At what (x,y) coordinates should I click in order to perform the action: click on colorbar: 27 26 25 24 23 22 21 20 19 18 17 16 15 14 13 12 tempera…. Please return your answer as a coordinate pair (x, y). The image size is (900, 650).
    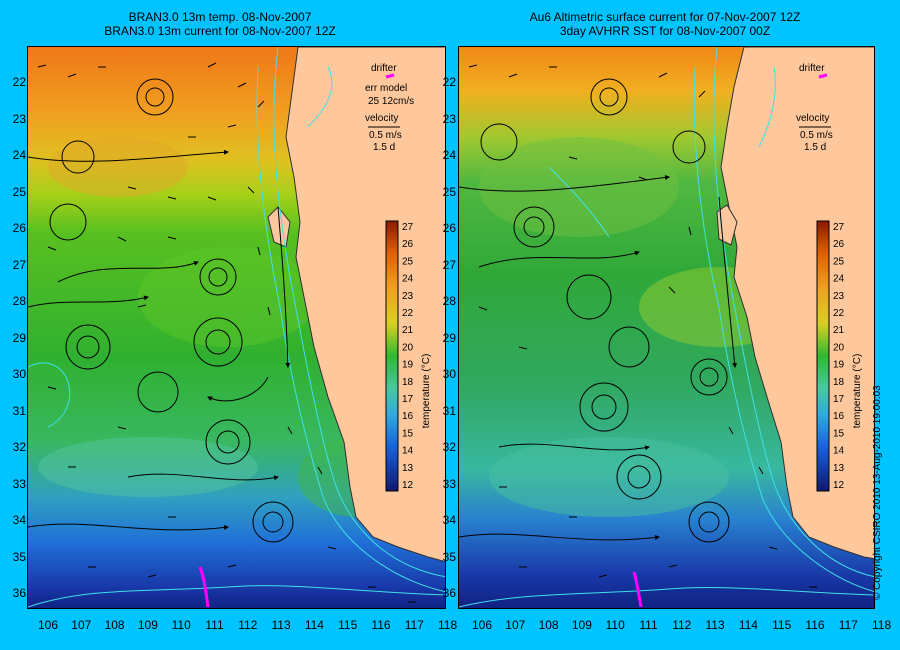
    Looking at the image, I should click on (839, 356).